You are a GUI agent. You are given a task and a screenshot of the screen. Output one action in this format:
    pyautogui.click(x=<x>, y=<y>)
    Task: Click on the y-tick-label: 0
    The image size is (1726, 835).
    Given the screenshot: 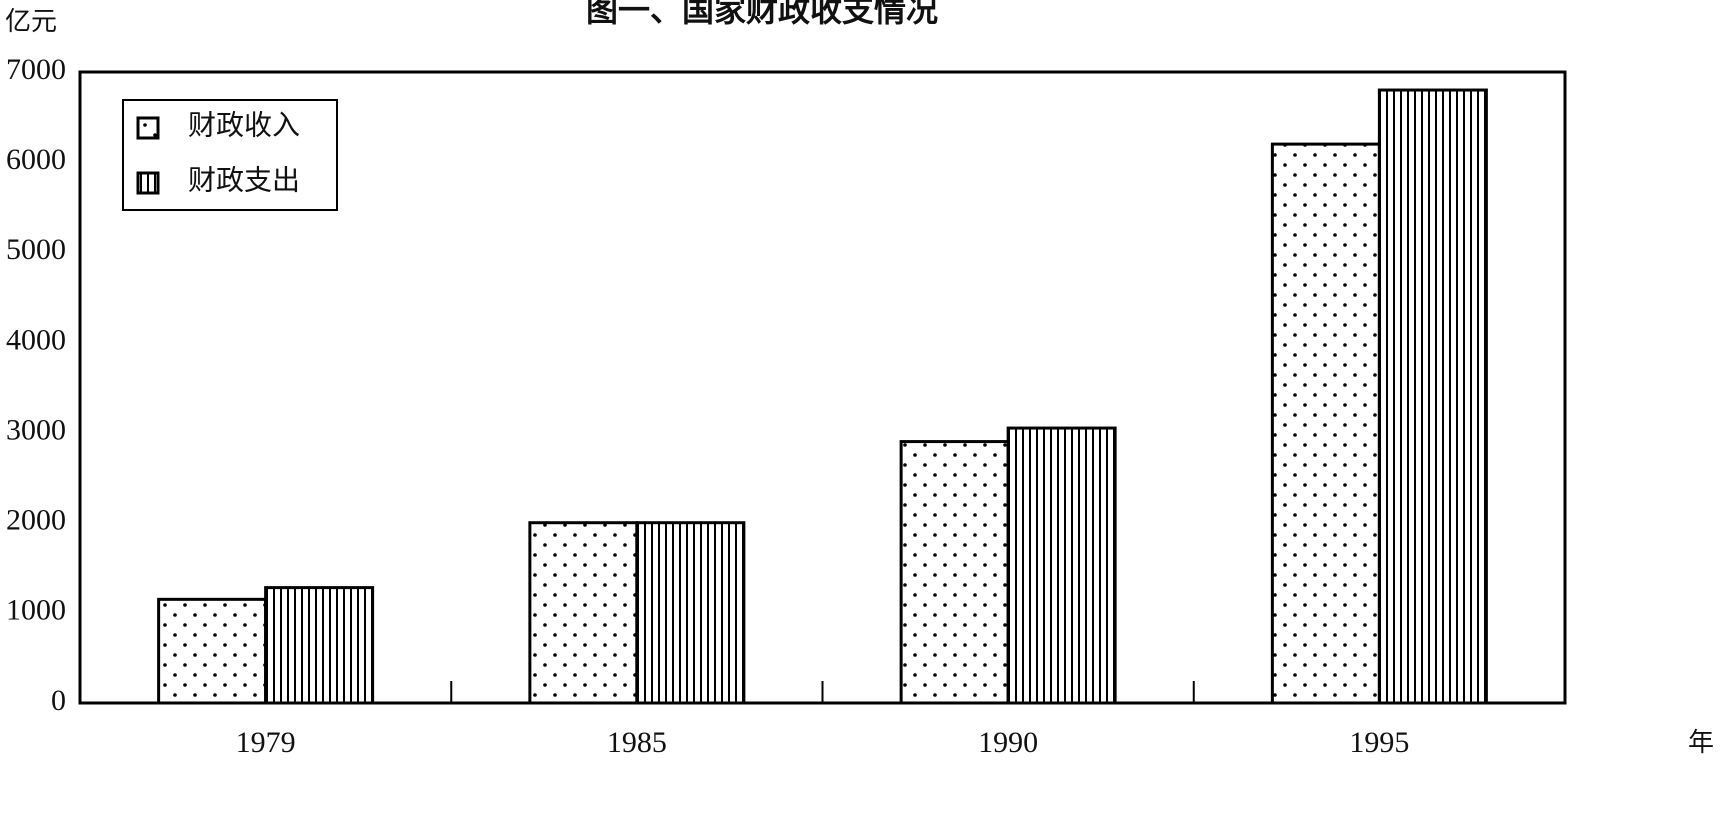 What is the action you would take?
    pyautogui.click(x=58, y=700)
    